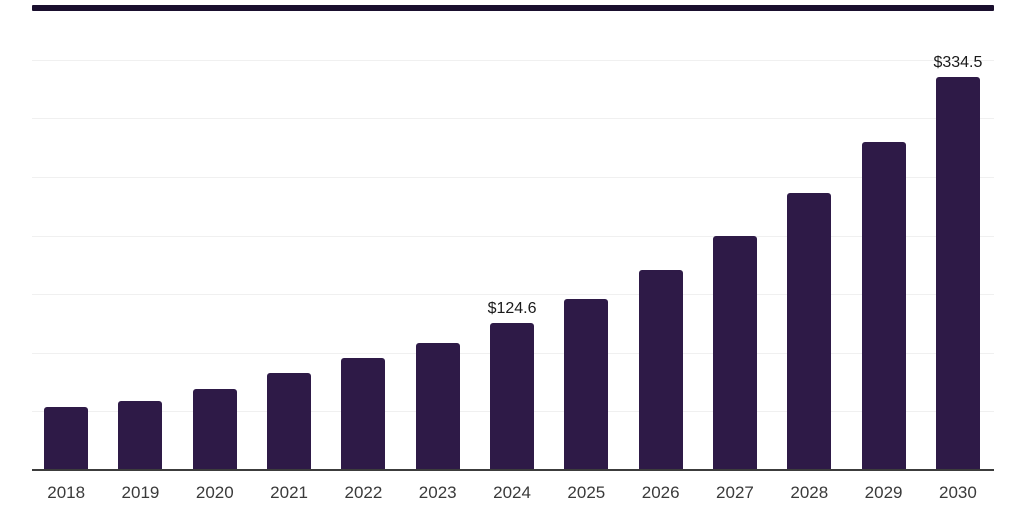 The height and width of the screenshot is (512, 1024). Describe the element at coordinates (140, 435) in the screenshot. I see `bar-2019` at that location.